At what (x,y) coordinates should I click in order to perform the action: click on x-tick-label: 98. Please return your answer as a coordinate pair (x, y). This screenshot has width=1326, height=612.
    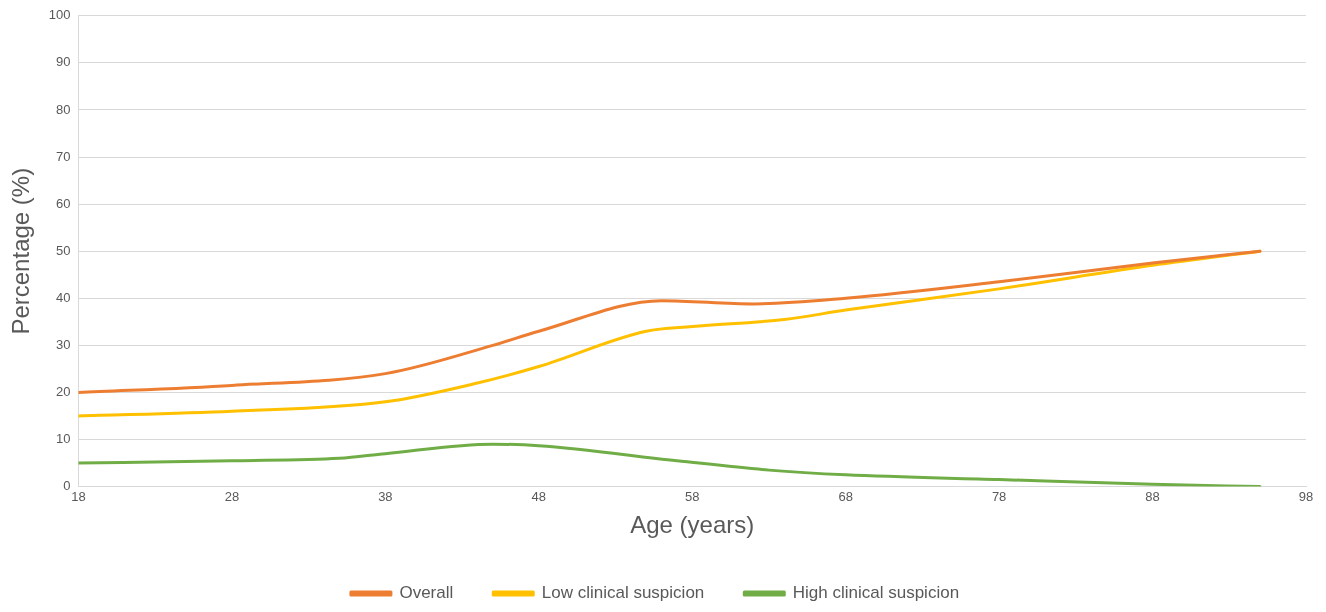
    Looking at the image, I should click on (1306, 496).